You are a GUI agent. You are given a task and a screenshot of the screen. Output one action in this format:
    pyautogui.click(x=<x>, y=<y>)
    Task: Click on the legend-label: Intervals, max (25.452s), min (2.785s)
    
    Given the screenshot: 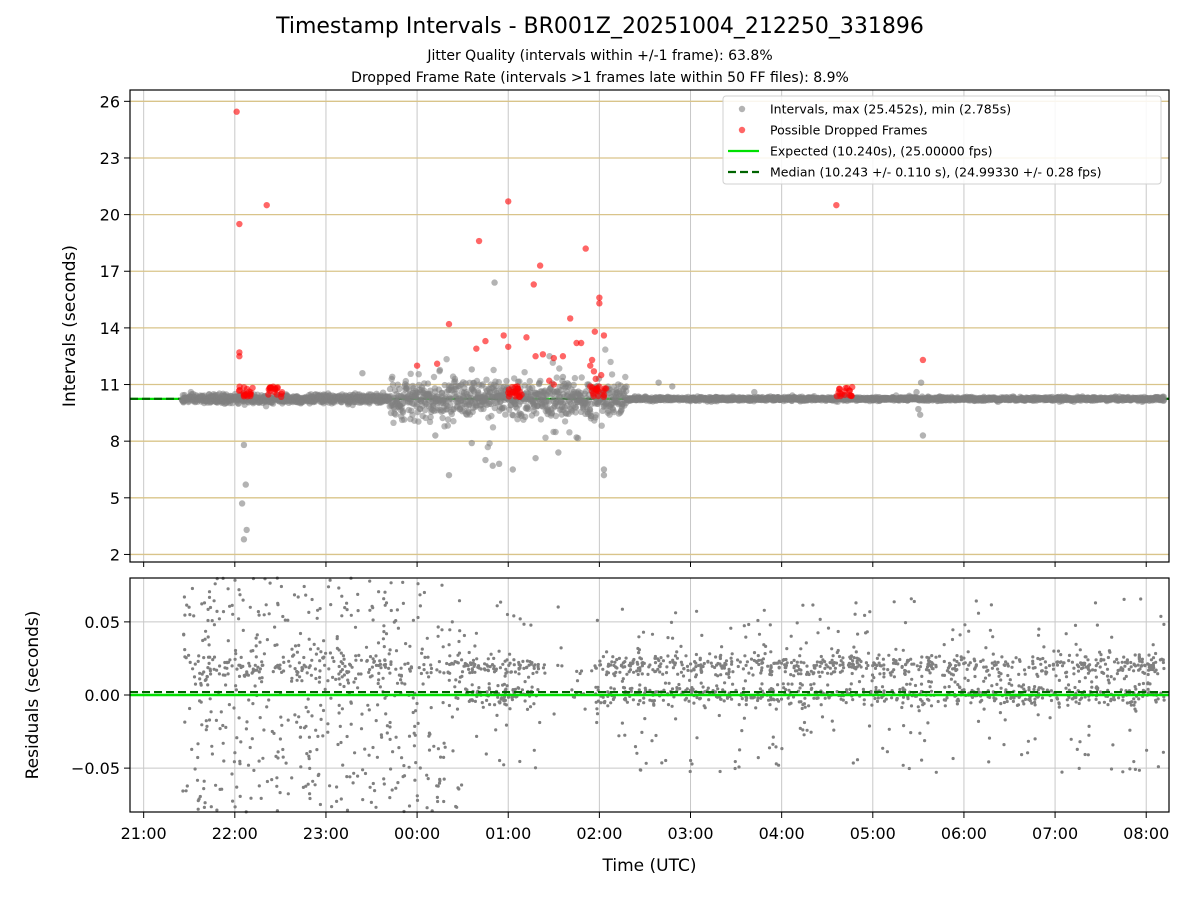 What is the action you would take?
    pyautogui.click(x=890, y=109)
    